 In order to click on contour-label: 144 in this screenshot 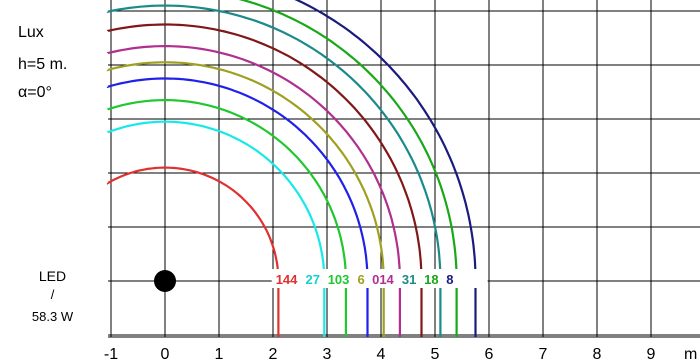, I will do `click(287, 279)`.